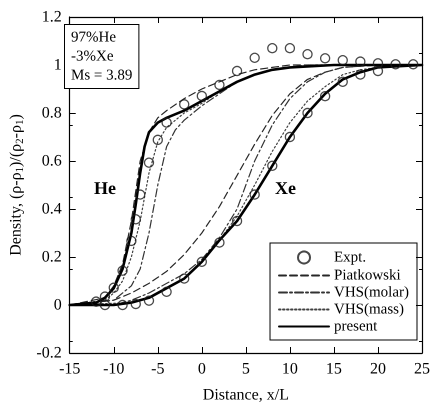 This screenshot has width=433, height=410. What do you see at coordinates (422, 369) in the screenshot?
I see `x-tick-label: 25` at bounding box center [422, 369].